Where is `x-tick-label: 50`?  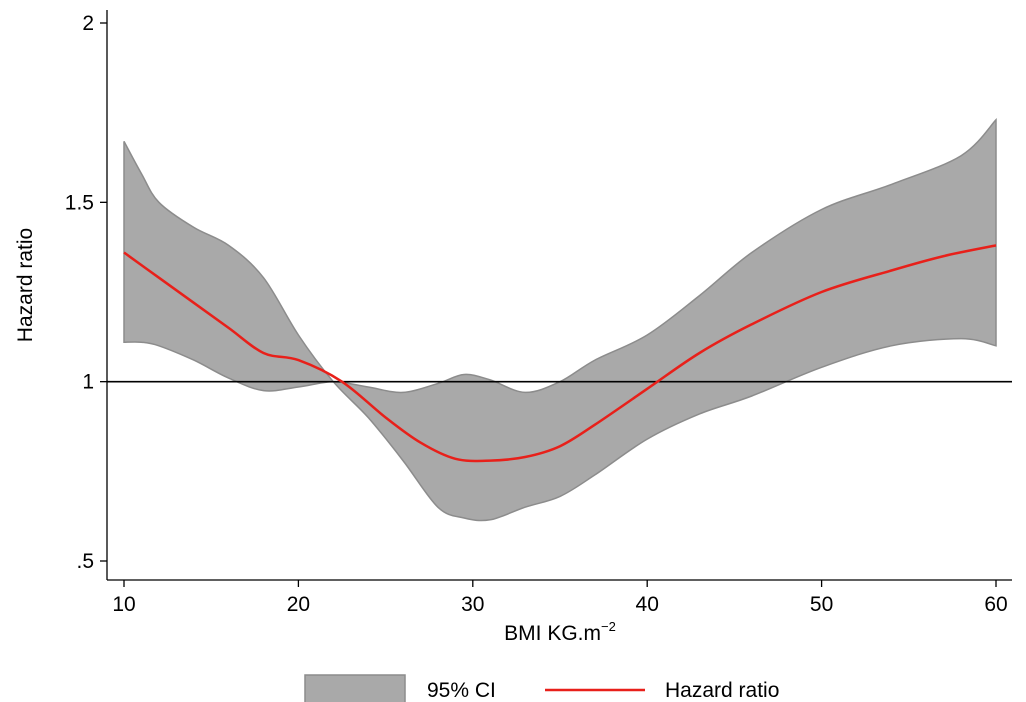 x-tick-label: 50 is located at coordinates (821, 604).